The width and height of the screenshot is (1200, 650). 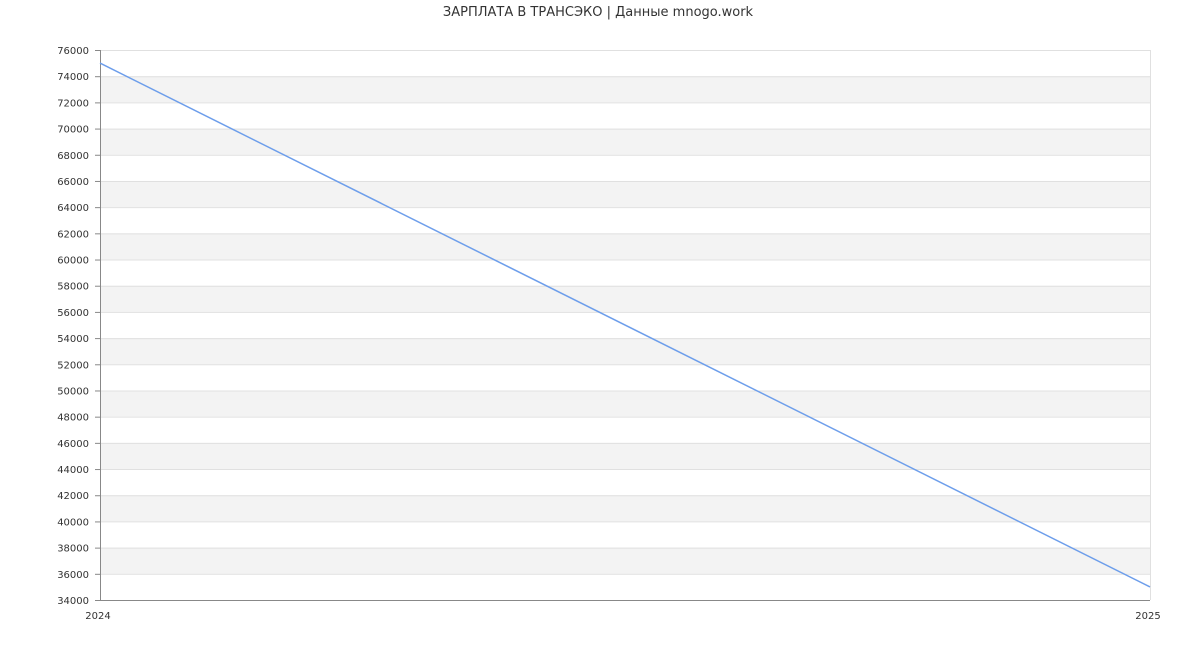 I want to click on y-tick-label: 46000, so click(x=73, y=444).